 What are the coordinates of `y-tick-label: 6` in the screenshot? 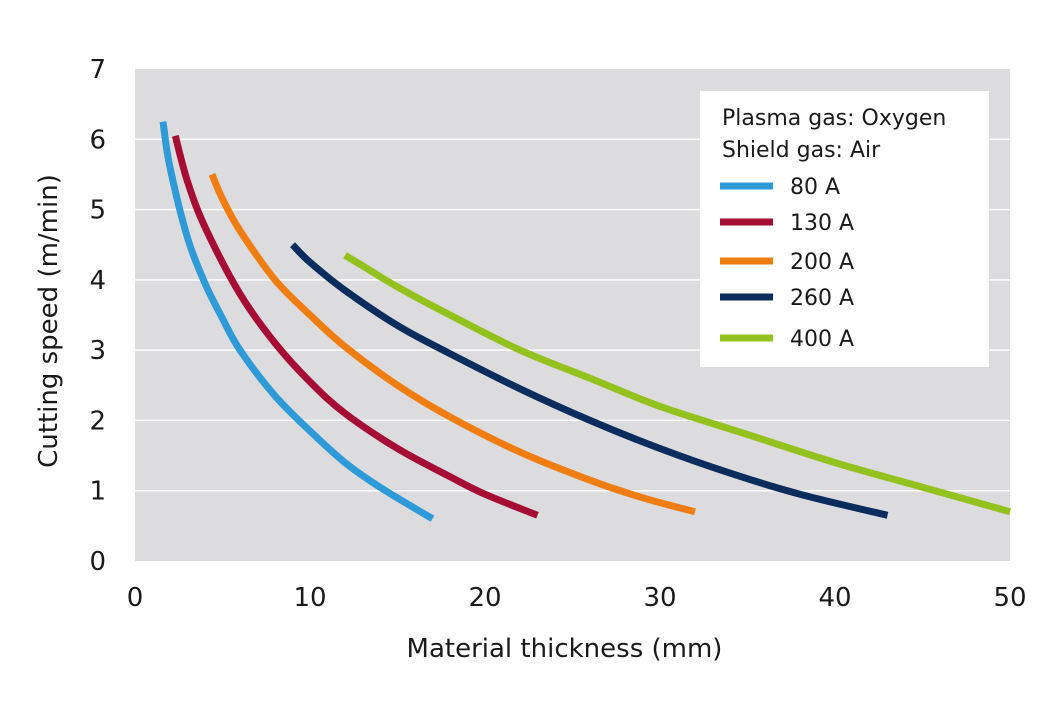 It's located at (97, 140).